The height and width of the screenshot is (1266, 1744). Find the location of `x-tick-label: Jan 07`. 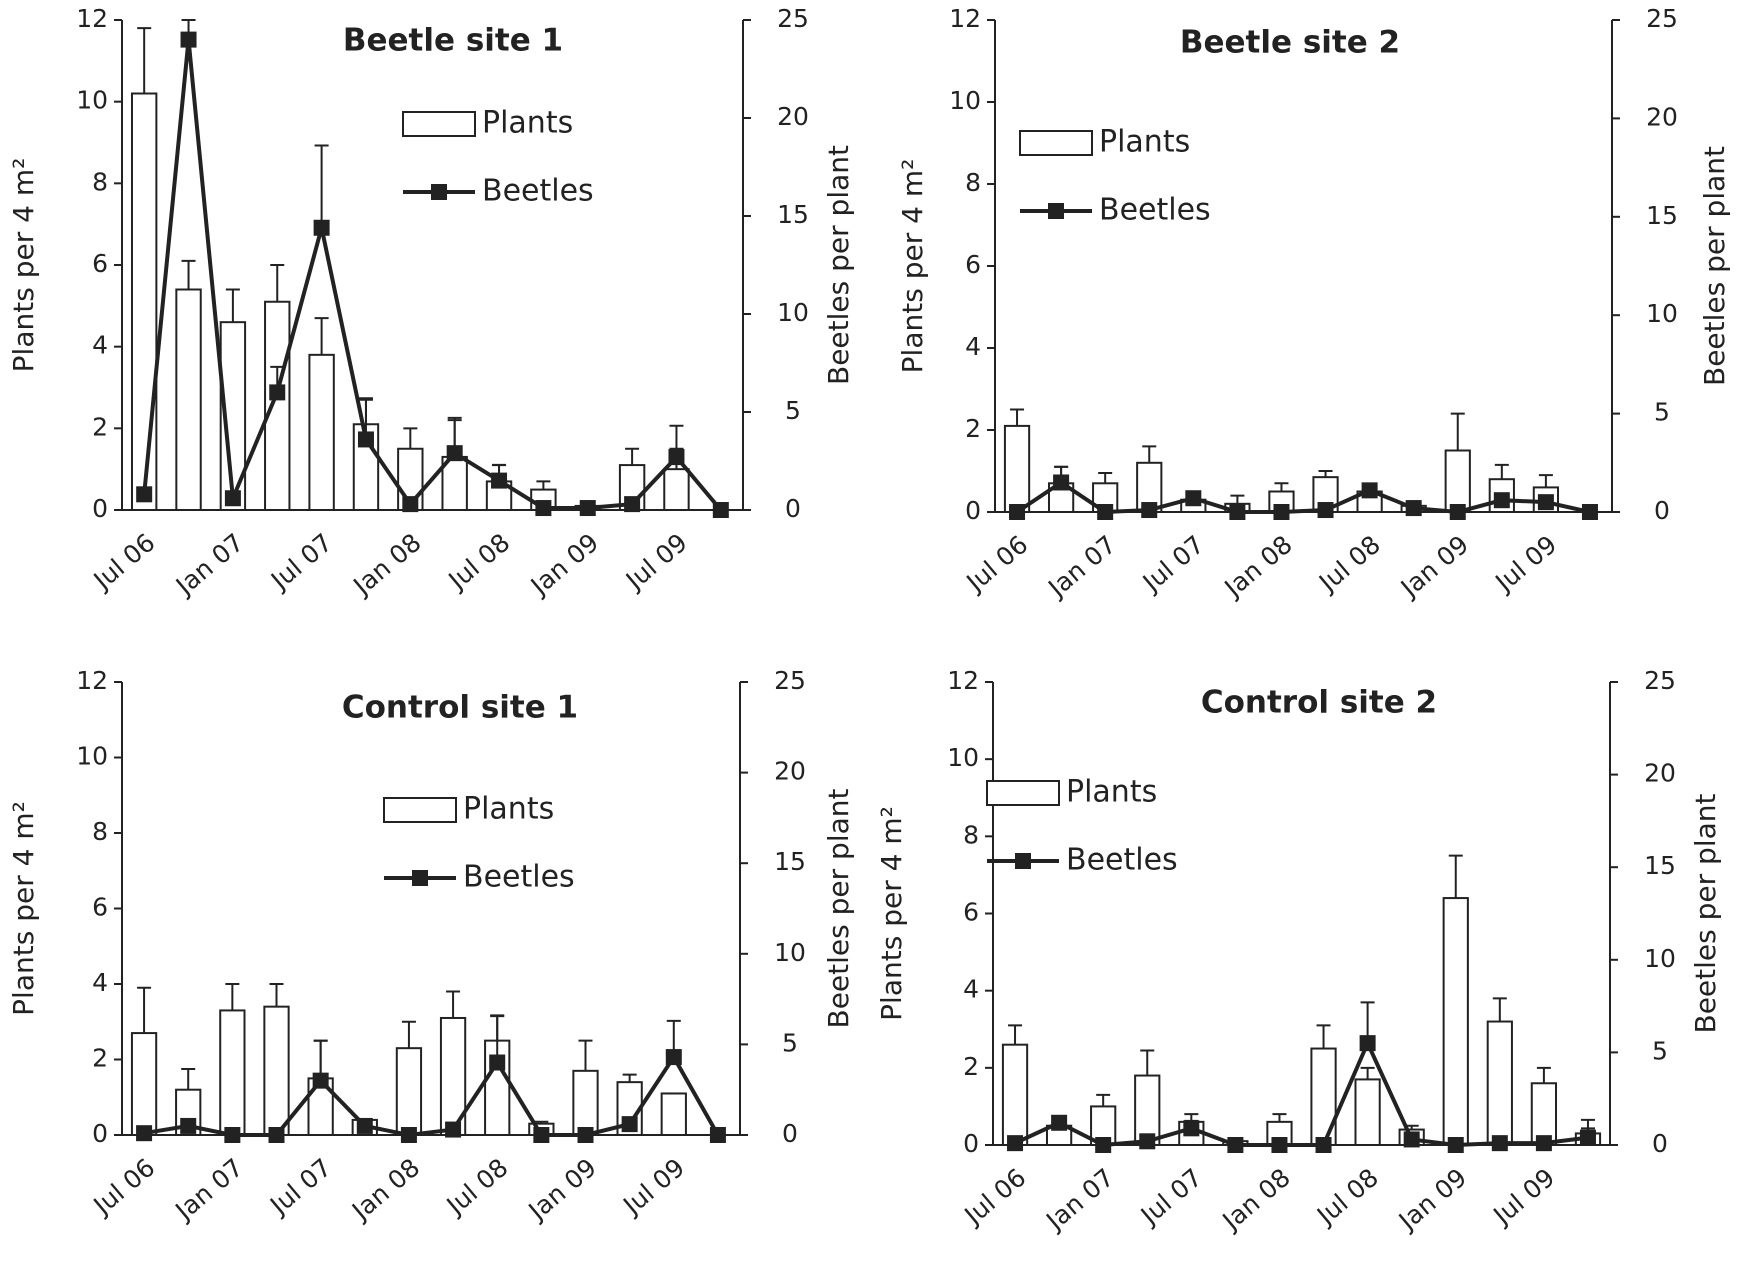

x-tick-label: Jan 07 is located at coordinates (1079, 1200).